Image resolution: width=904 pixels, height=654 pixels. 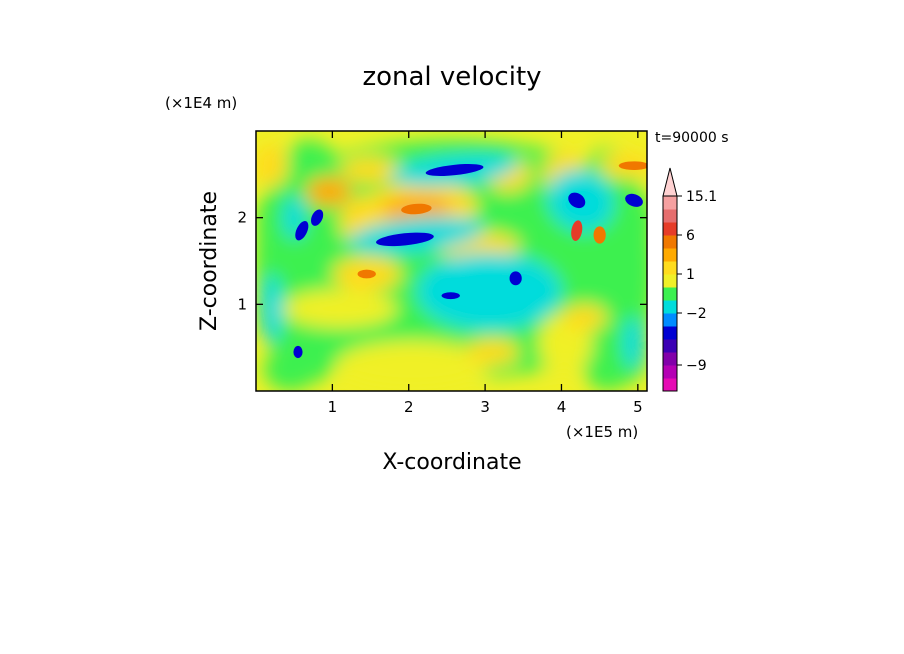 What do you see at coordinates (638, 407) in the screenshot?
I see `x-tick-label: 5` at bounding box center [638, 407].